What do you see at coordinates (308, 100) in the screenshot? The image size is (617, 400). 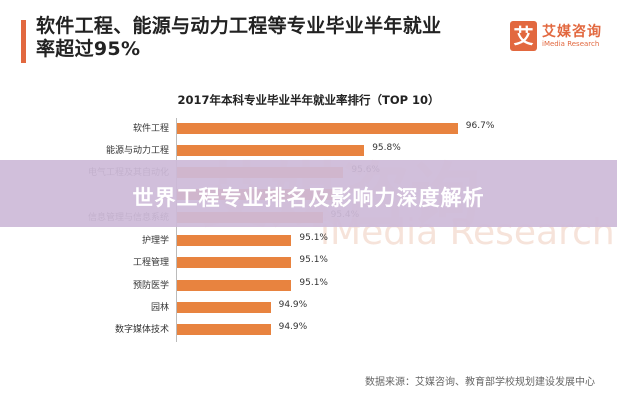 I see `chart-title: 2017年本科专业毕业半年就业率排行（TOP 10）` at bounding box center [308, 100].